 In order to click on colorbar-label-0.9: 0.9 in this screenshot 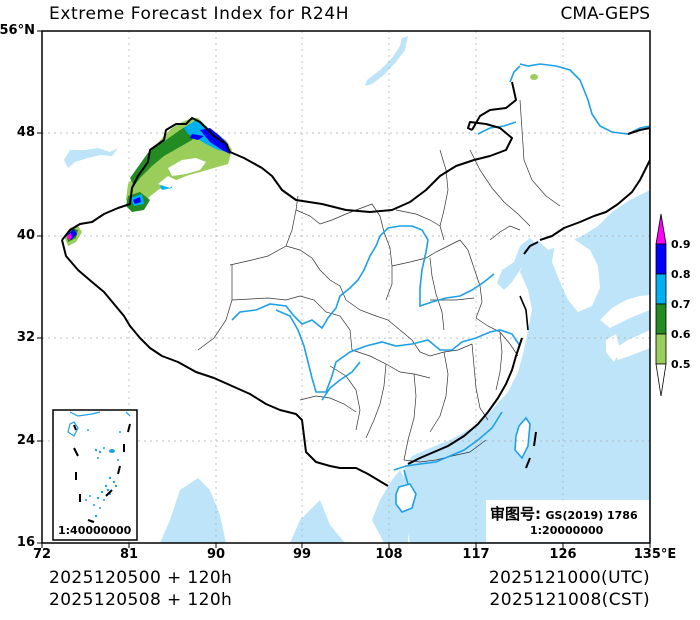, I will do `click(681, 244)`.